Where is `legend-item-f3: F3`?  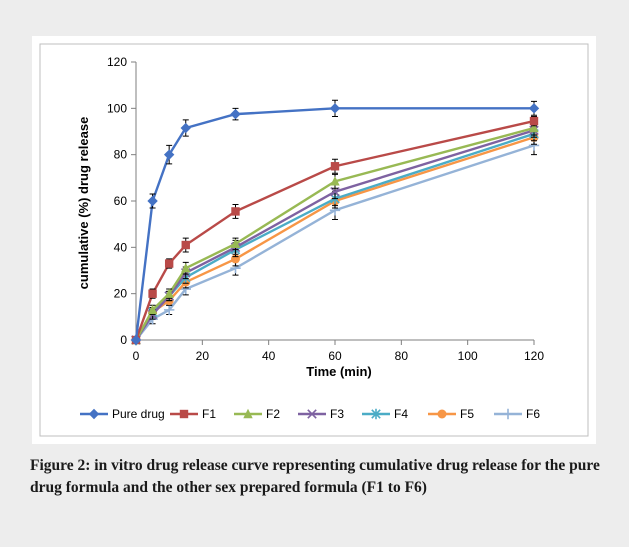 legend-item-f3: F3 is located at coordinates (321, 414).